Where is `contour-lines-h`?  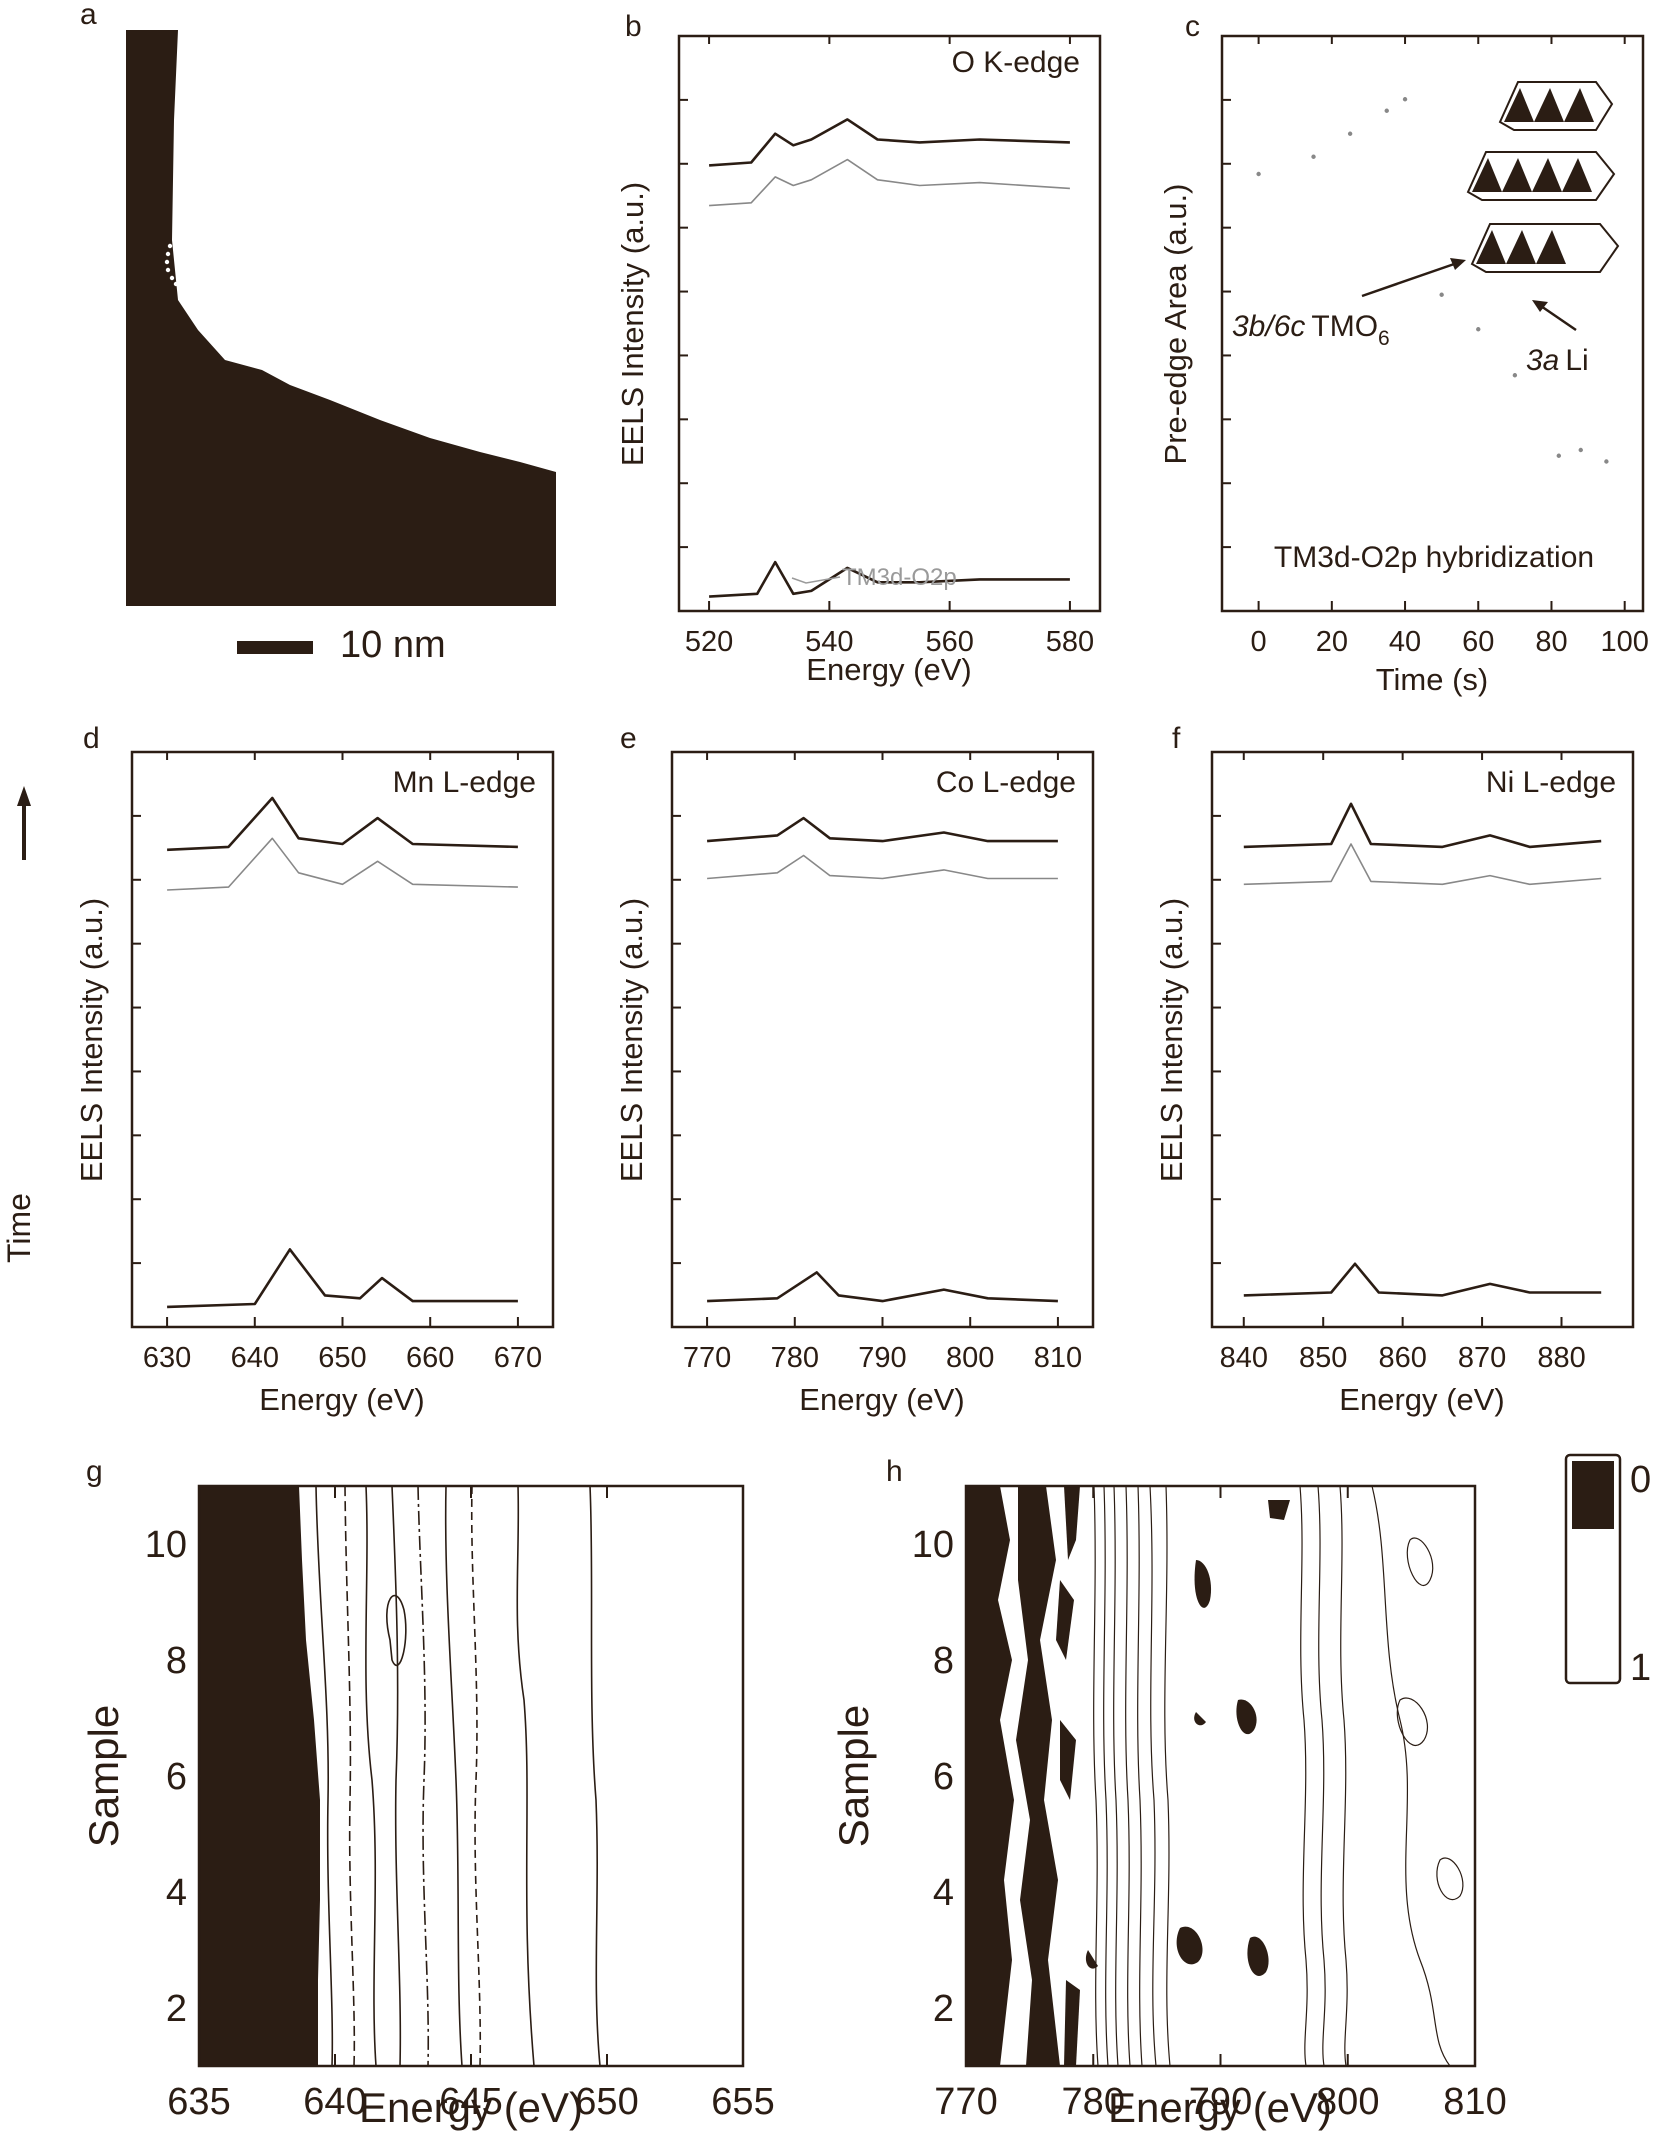
contour-lines-h is located at coordinates (1278, 1776).